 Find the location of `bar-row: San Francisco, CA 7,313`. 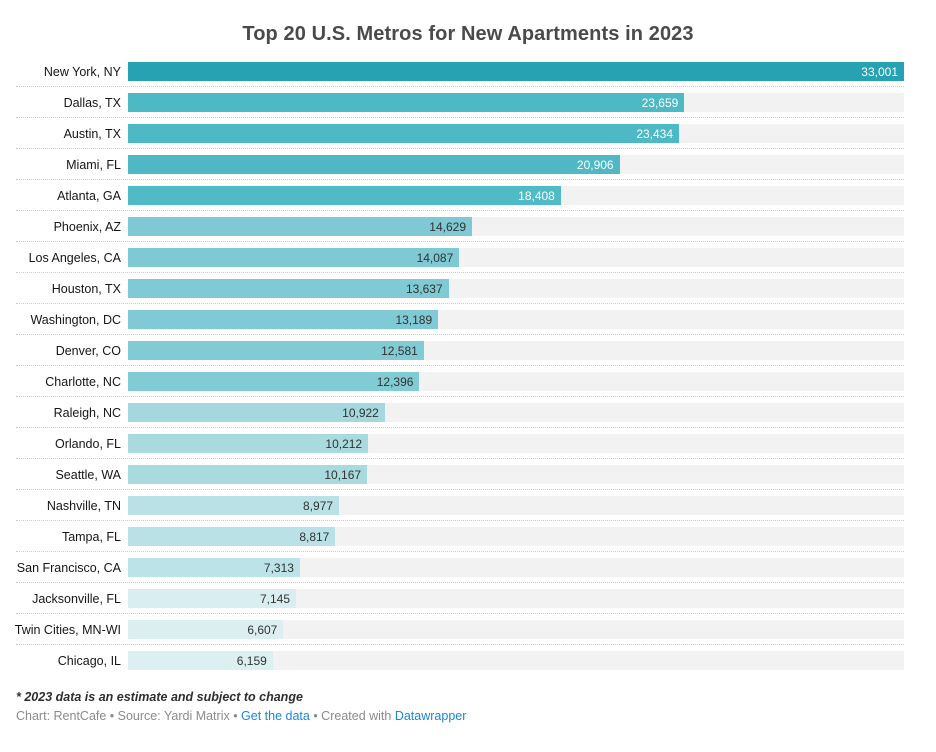

bar-row: San Francisco, CA 7,313 is located at coordinates (452, 567).